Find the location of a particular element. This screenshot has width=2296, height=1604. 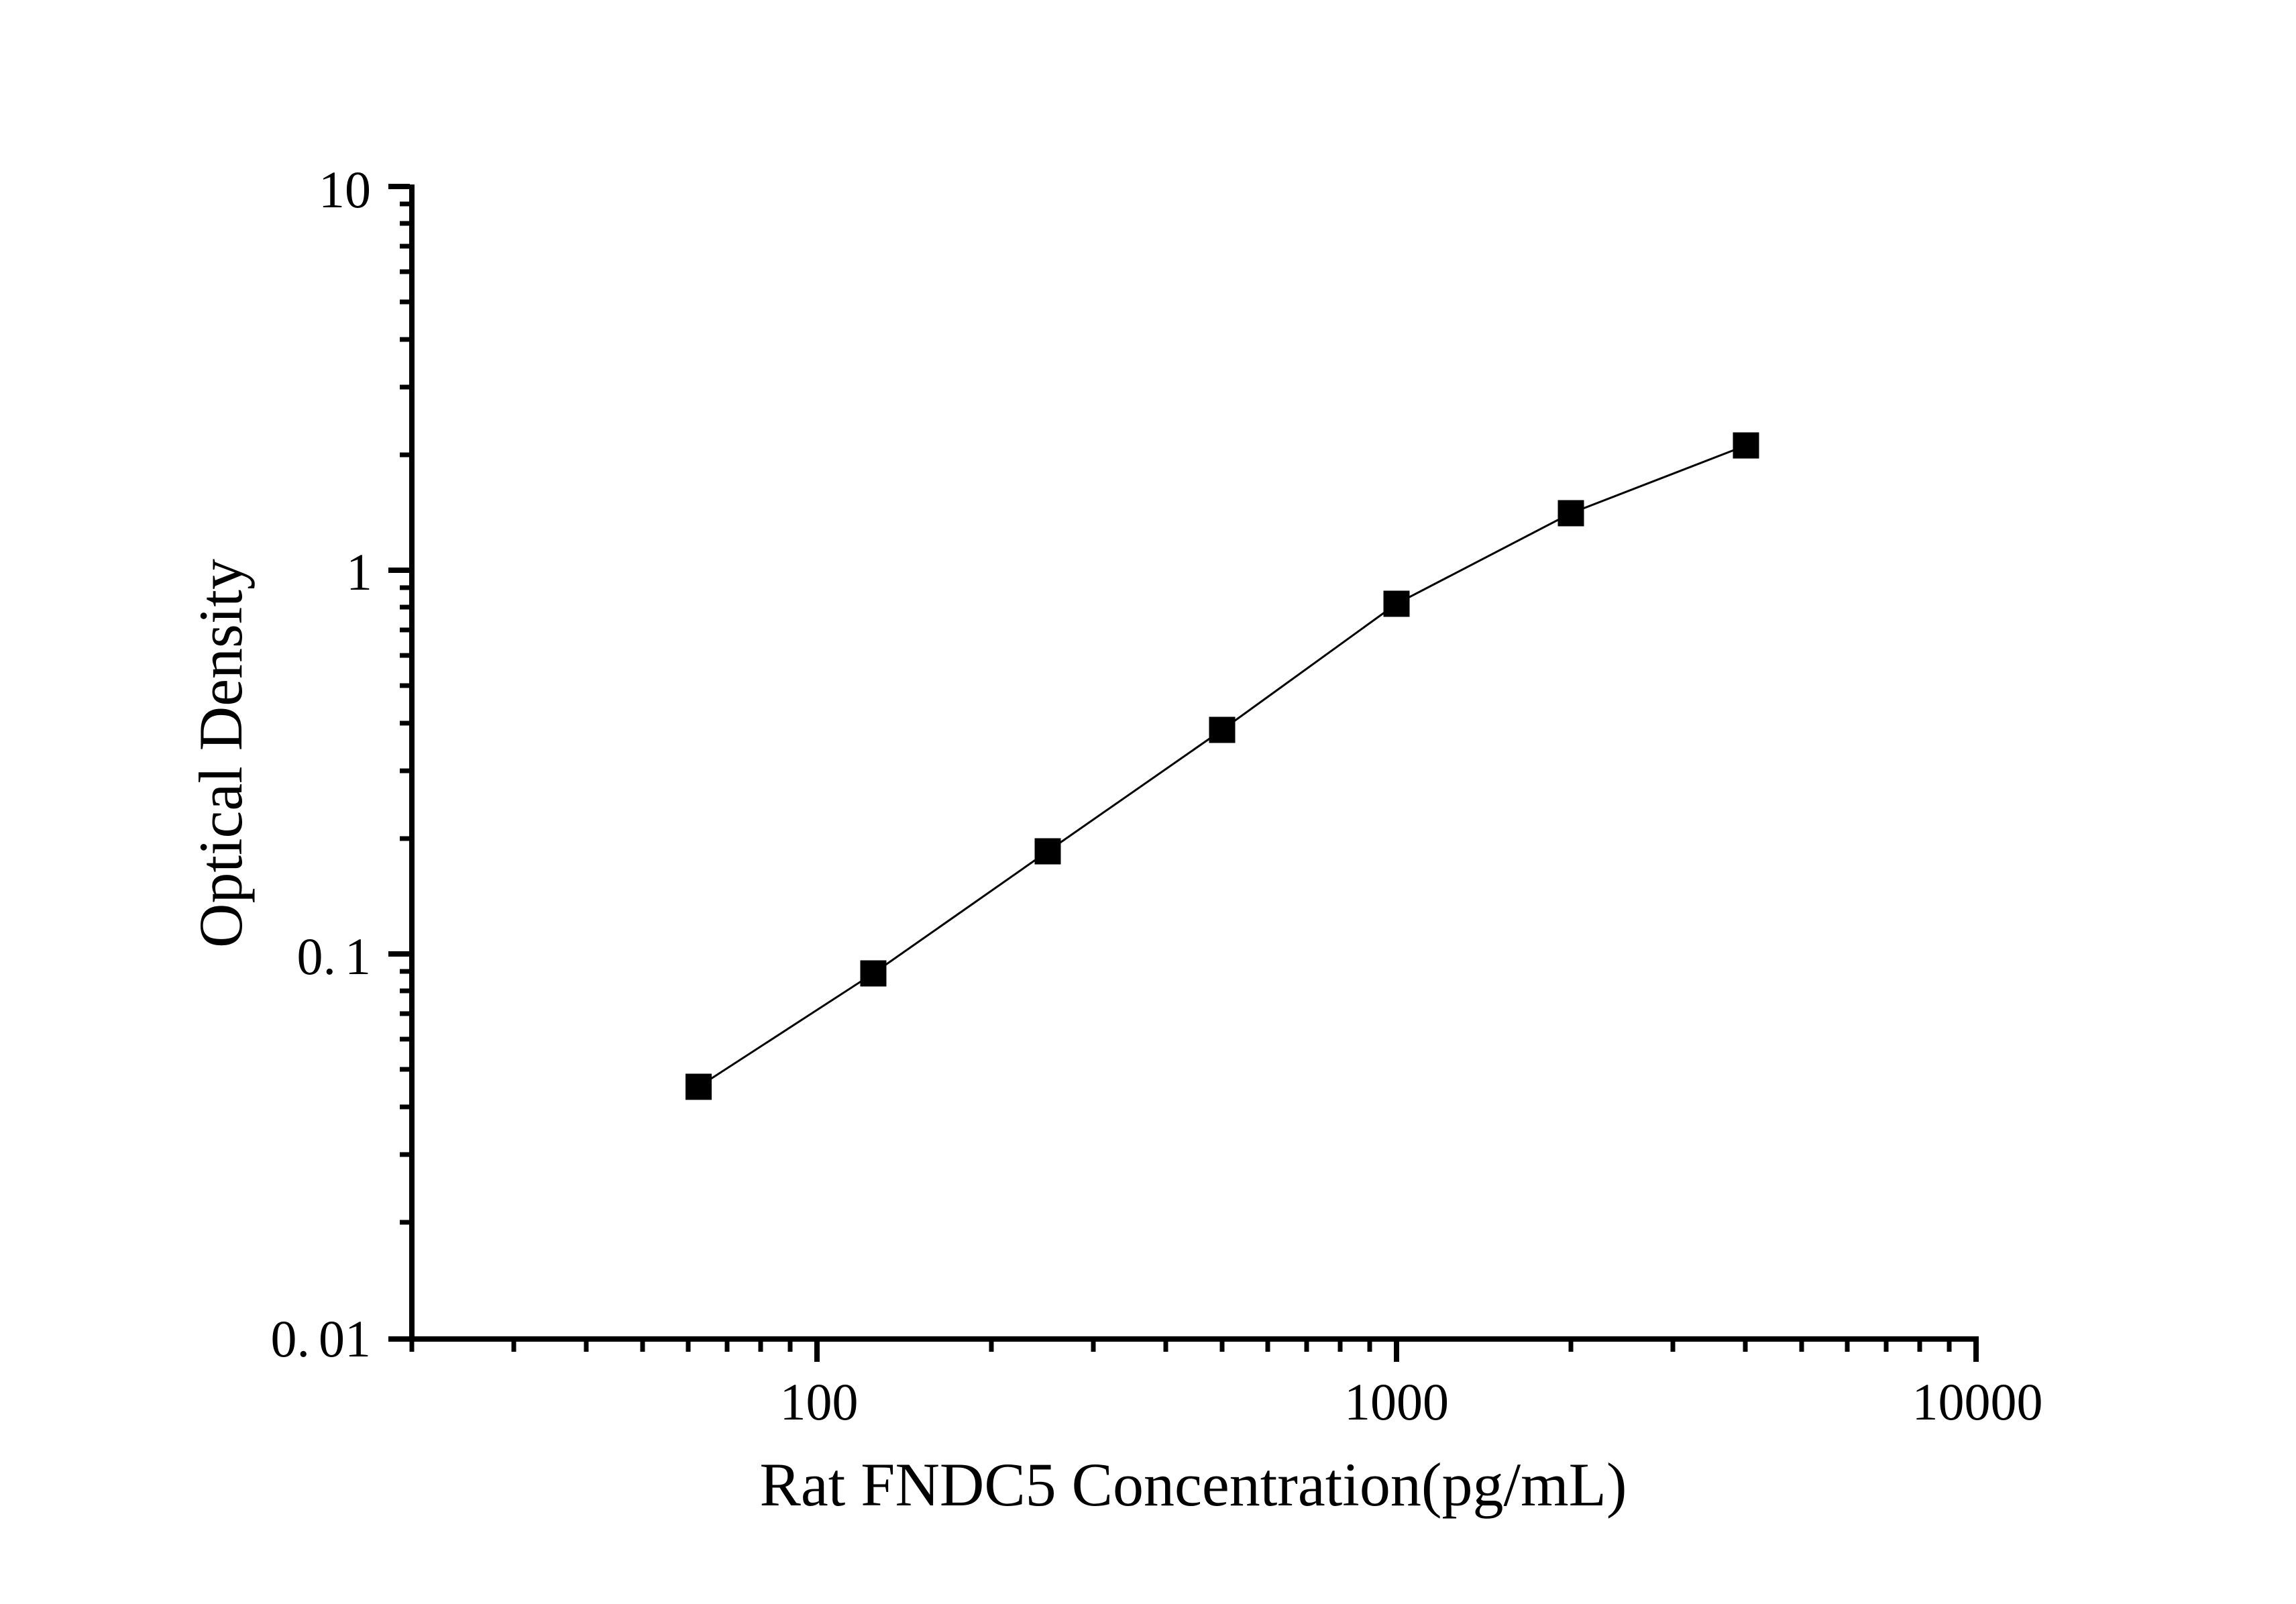

svg-text: Optical Density is located at coordinates (220, 753).